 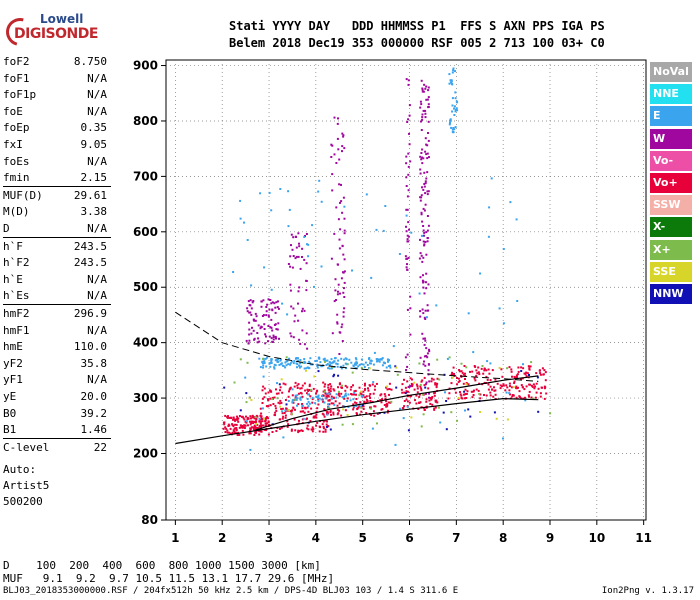 I want to click on param-value: N/A, so click(x=97, y=380).